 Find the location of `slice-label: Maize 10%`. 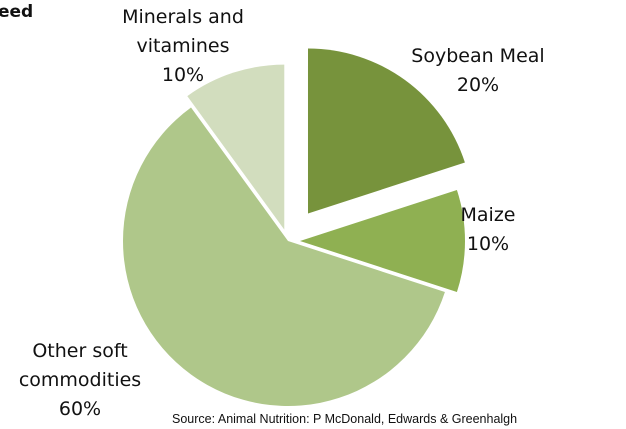

slice-label: Maize 10% is located at coordinates (488, 230).